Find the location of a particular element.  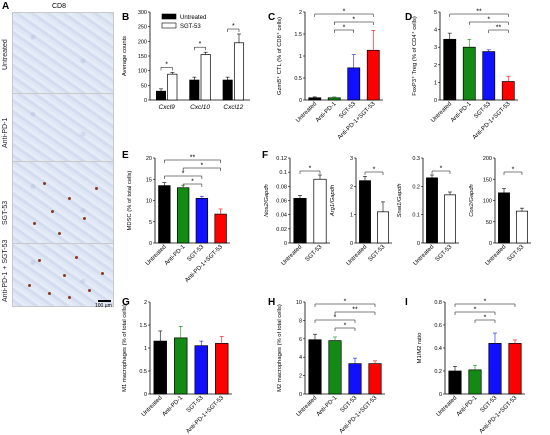

chart-f1-x-tick-label: SGT-53 is located at coordinates (314, 253).